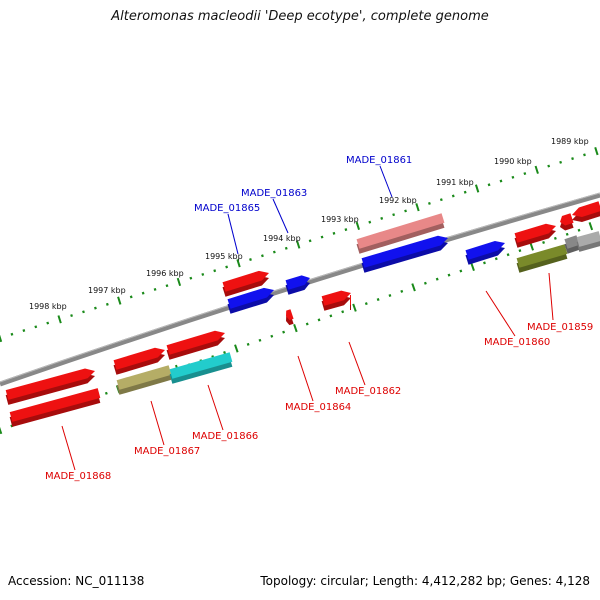 This screenshot has height=600, width=600. I want to click on accession-label: Accession: NC_011138, so click(76, 581).